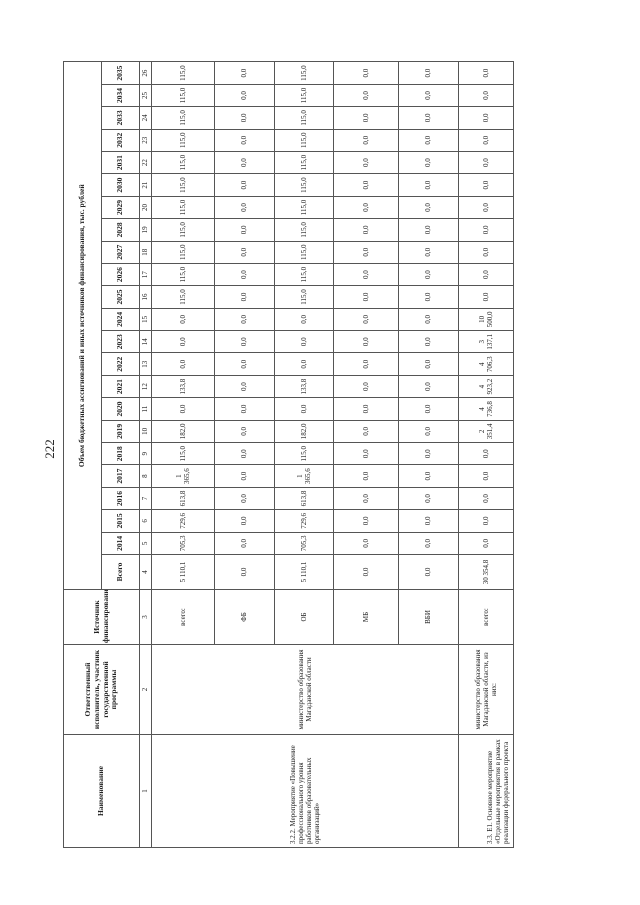  What do you see at coordinates (145, 185) in the screenshot?
I see `column-number: 21` at bounding box center [145, 185].